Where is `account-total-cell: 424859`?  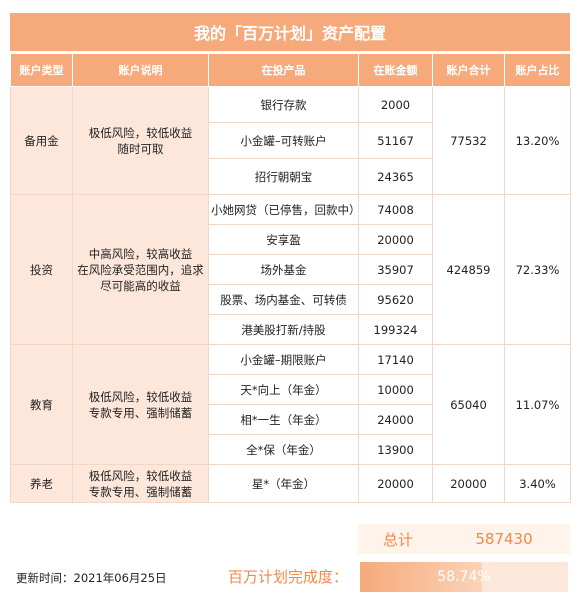
account-total-cell: 424859 is located at coordinates (468, 269).